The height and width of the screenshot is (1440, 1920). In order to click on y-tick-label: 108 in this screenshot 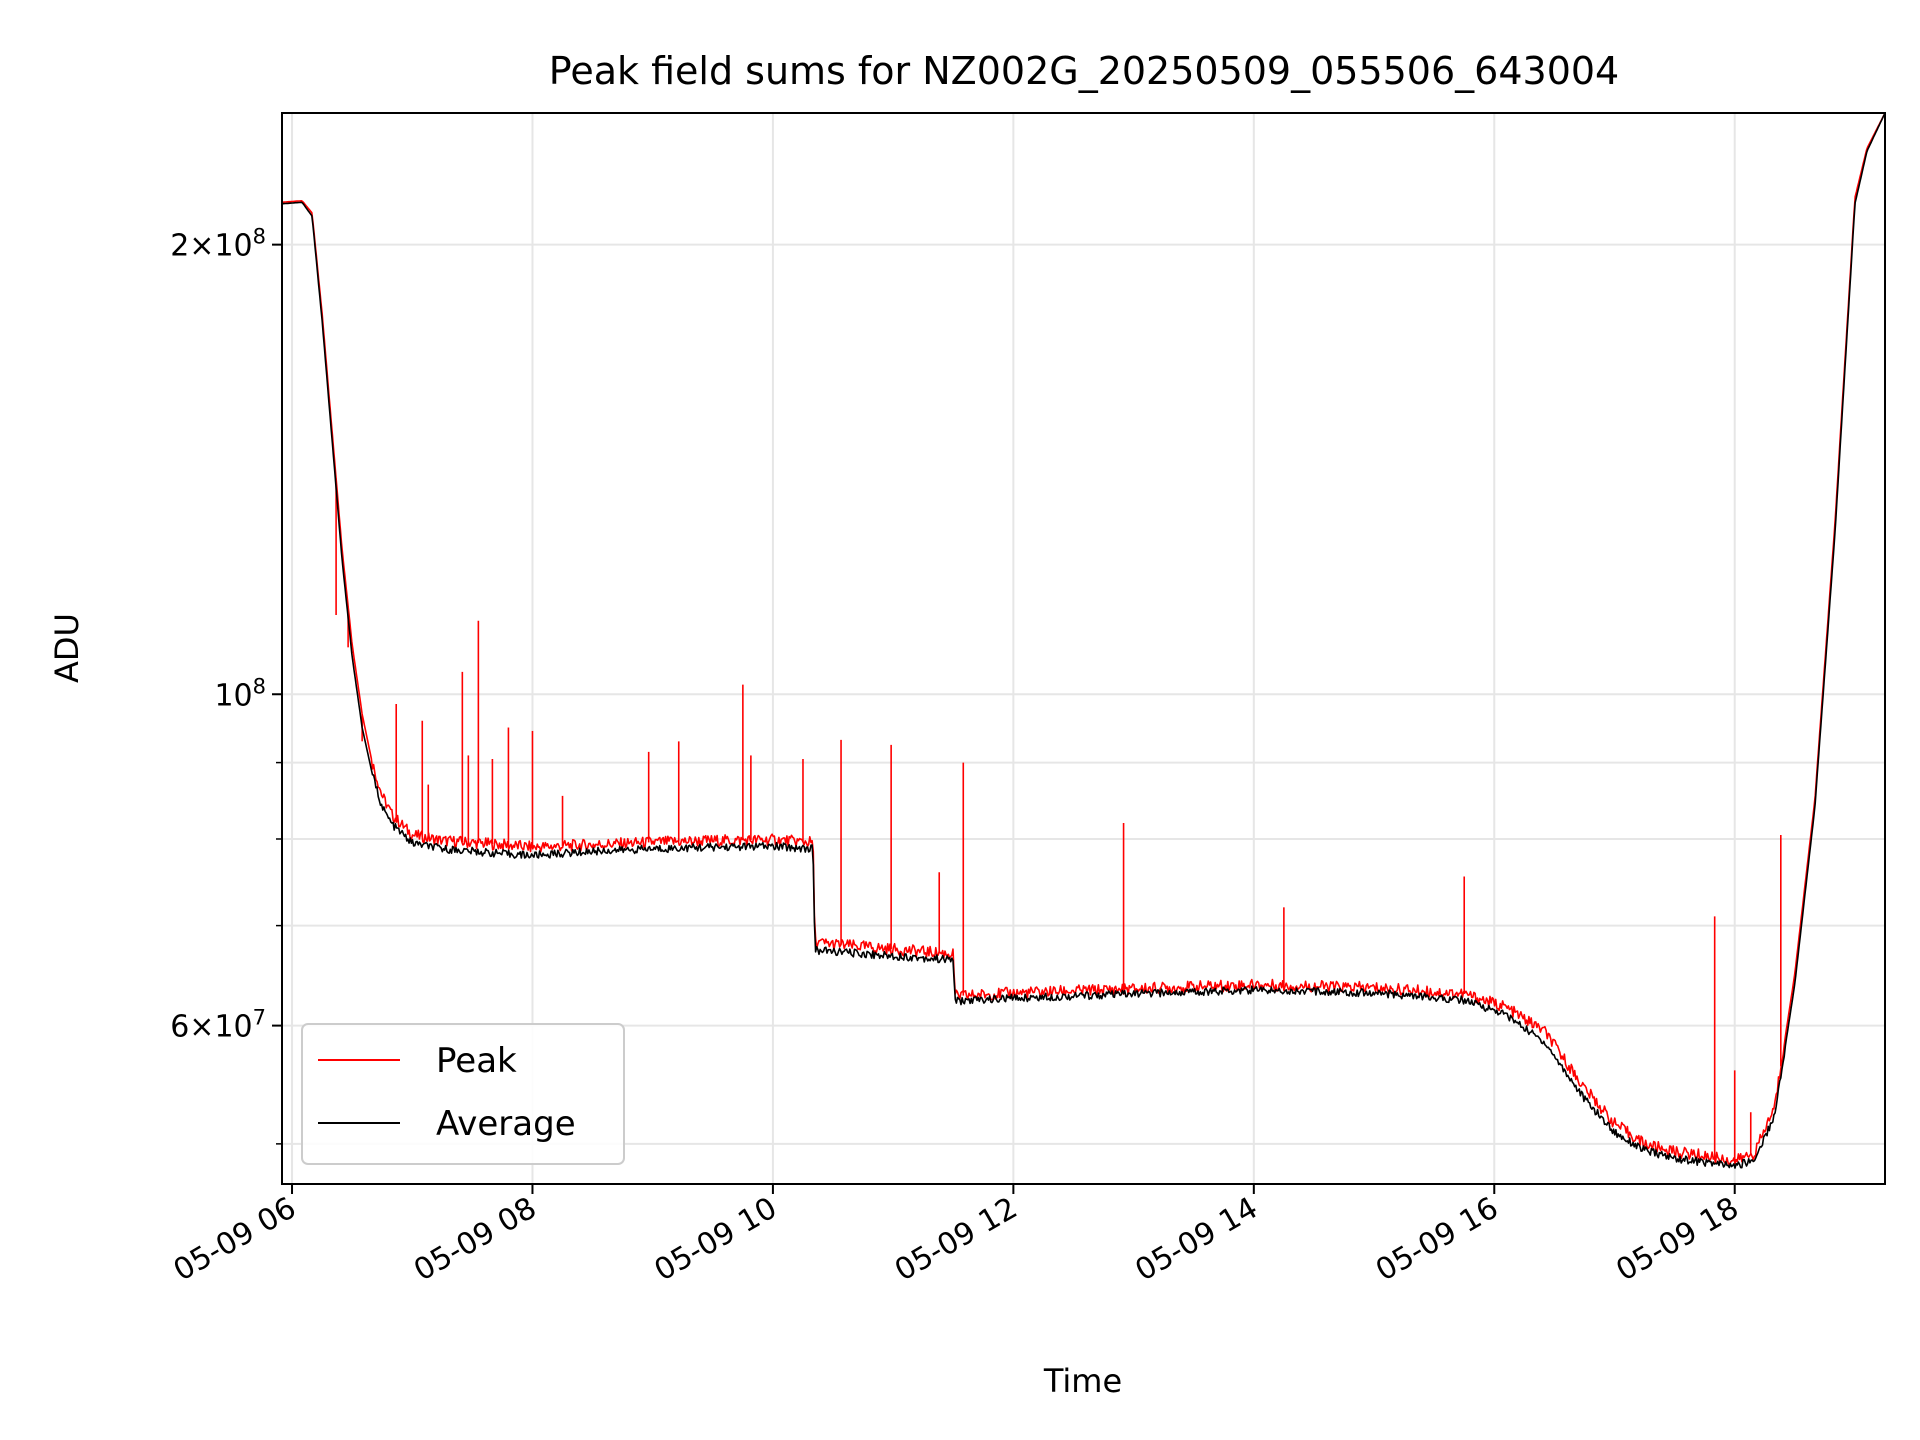, I will do `click(240, 693)`.